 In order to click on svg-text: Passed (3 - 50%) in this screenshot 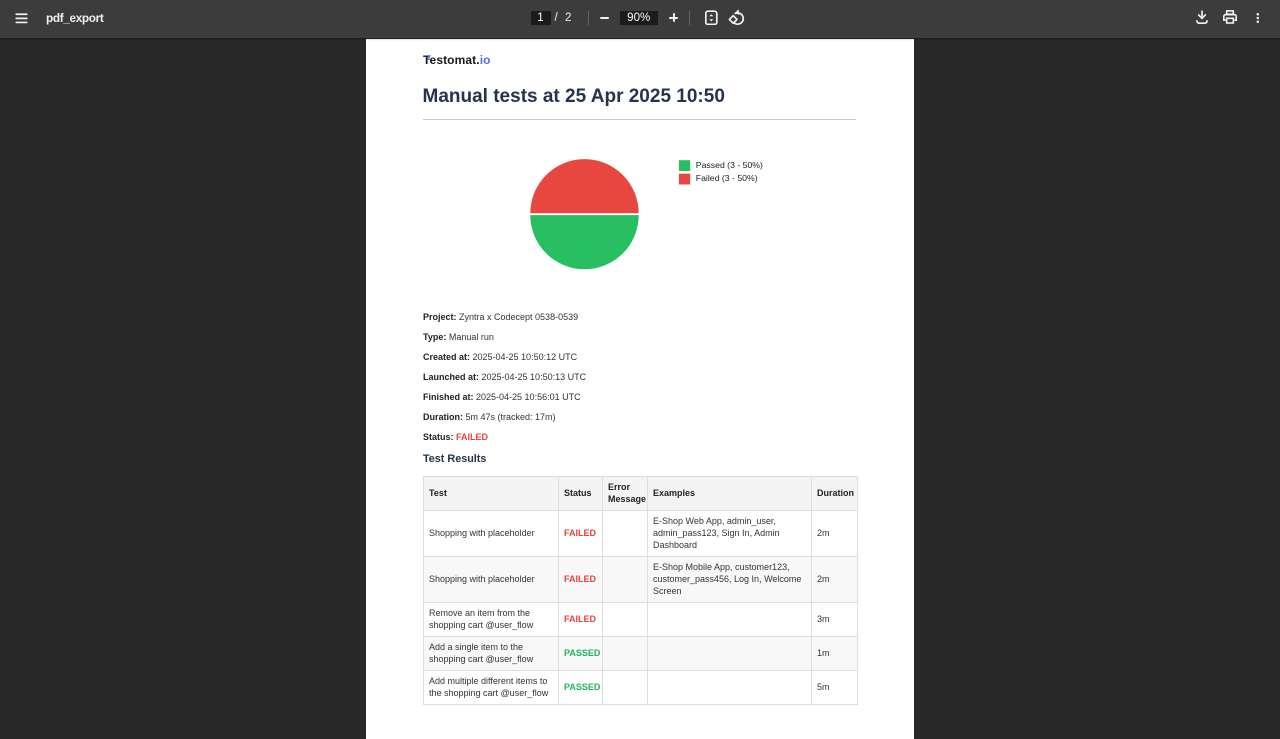, I will do `click(729, 165)`.